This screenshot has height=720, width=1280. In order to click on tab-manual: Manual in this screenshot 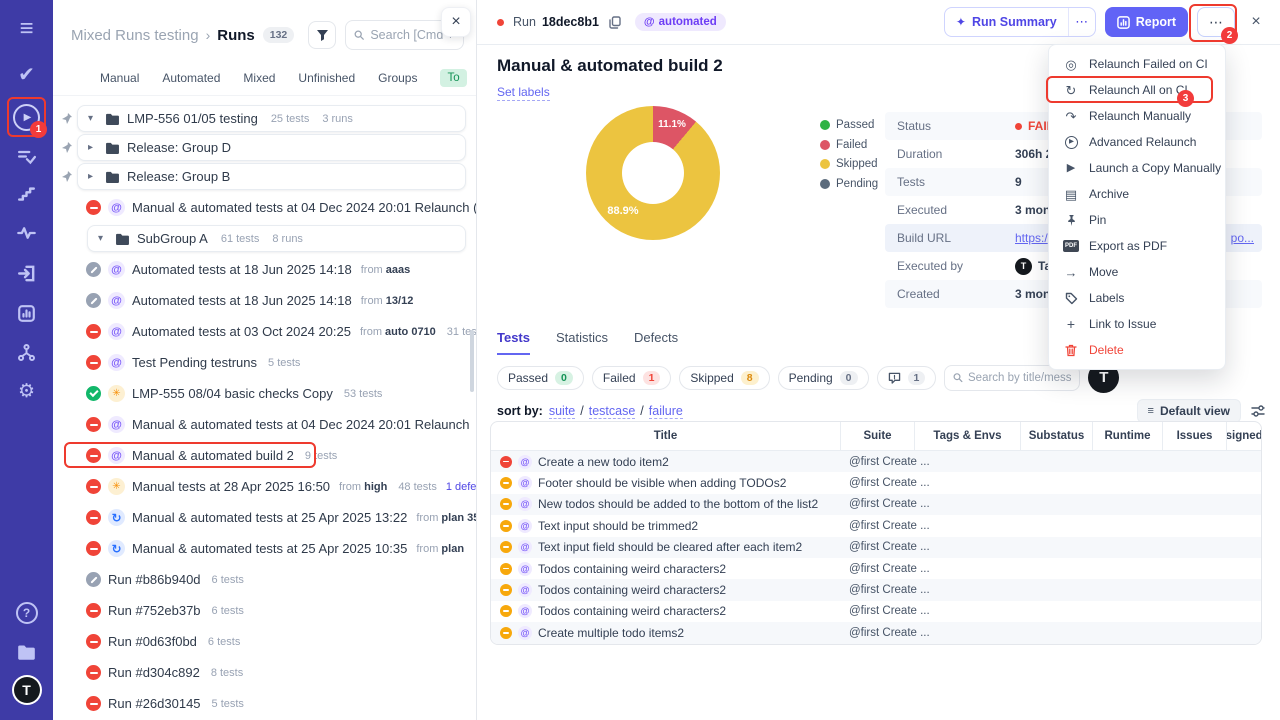, I will do `click(120, 77)`.